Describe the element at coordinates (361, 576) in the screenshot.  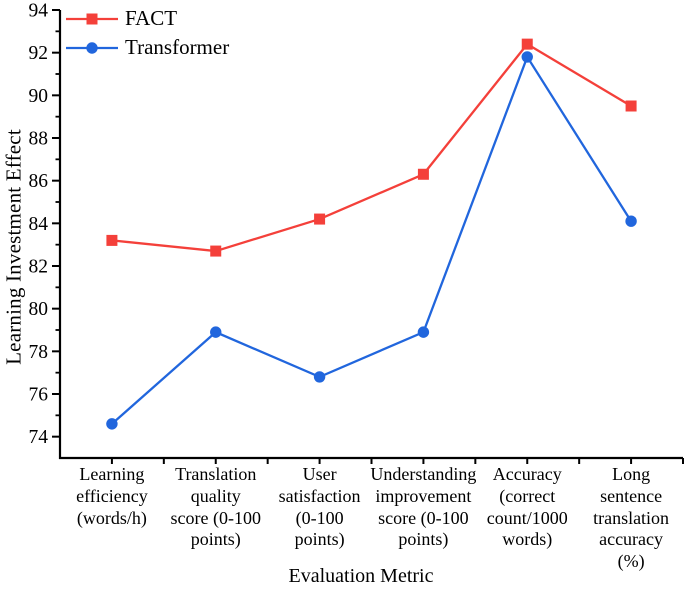
I see `x-axis-title: Evaluation Metric` at that location.